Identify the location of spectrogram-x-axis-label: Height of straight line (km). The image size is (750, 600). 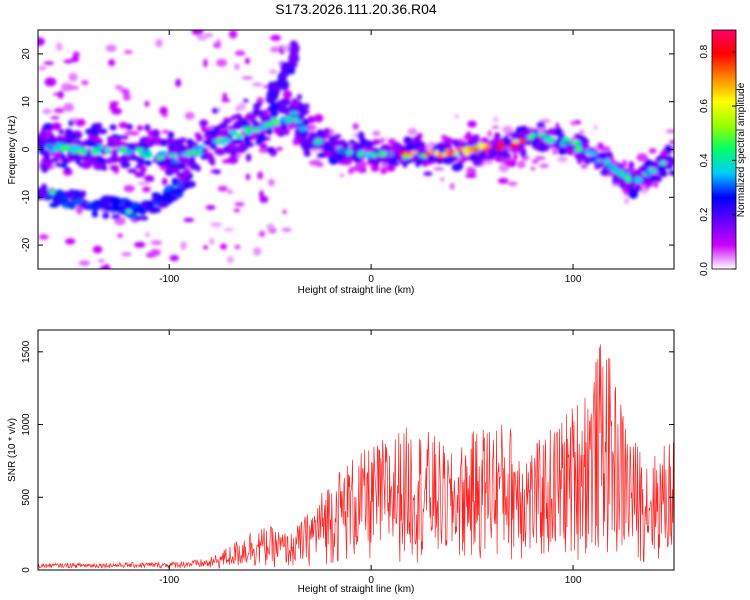
(356, 290).